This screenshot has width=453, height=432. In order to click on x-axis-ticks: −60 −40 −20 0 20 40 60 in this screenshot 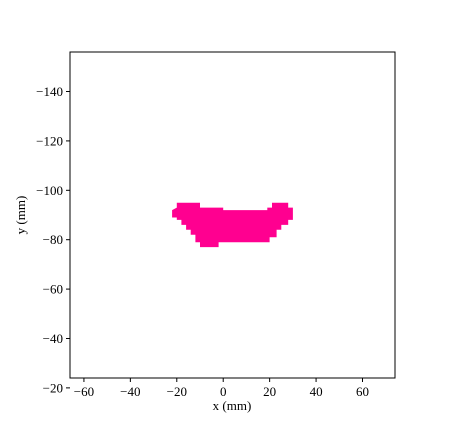, I will do `click(221, 388)`.